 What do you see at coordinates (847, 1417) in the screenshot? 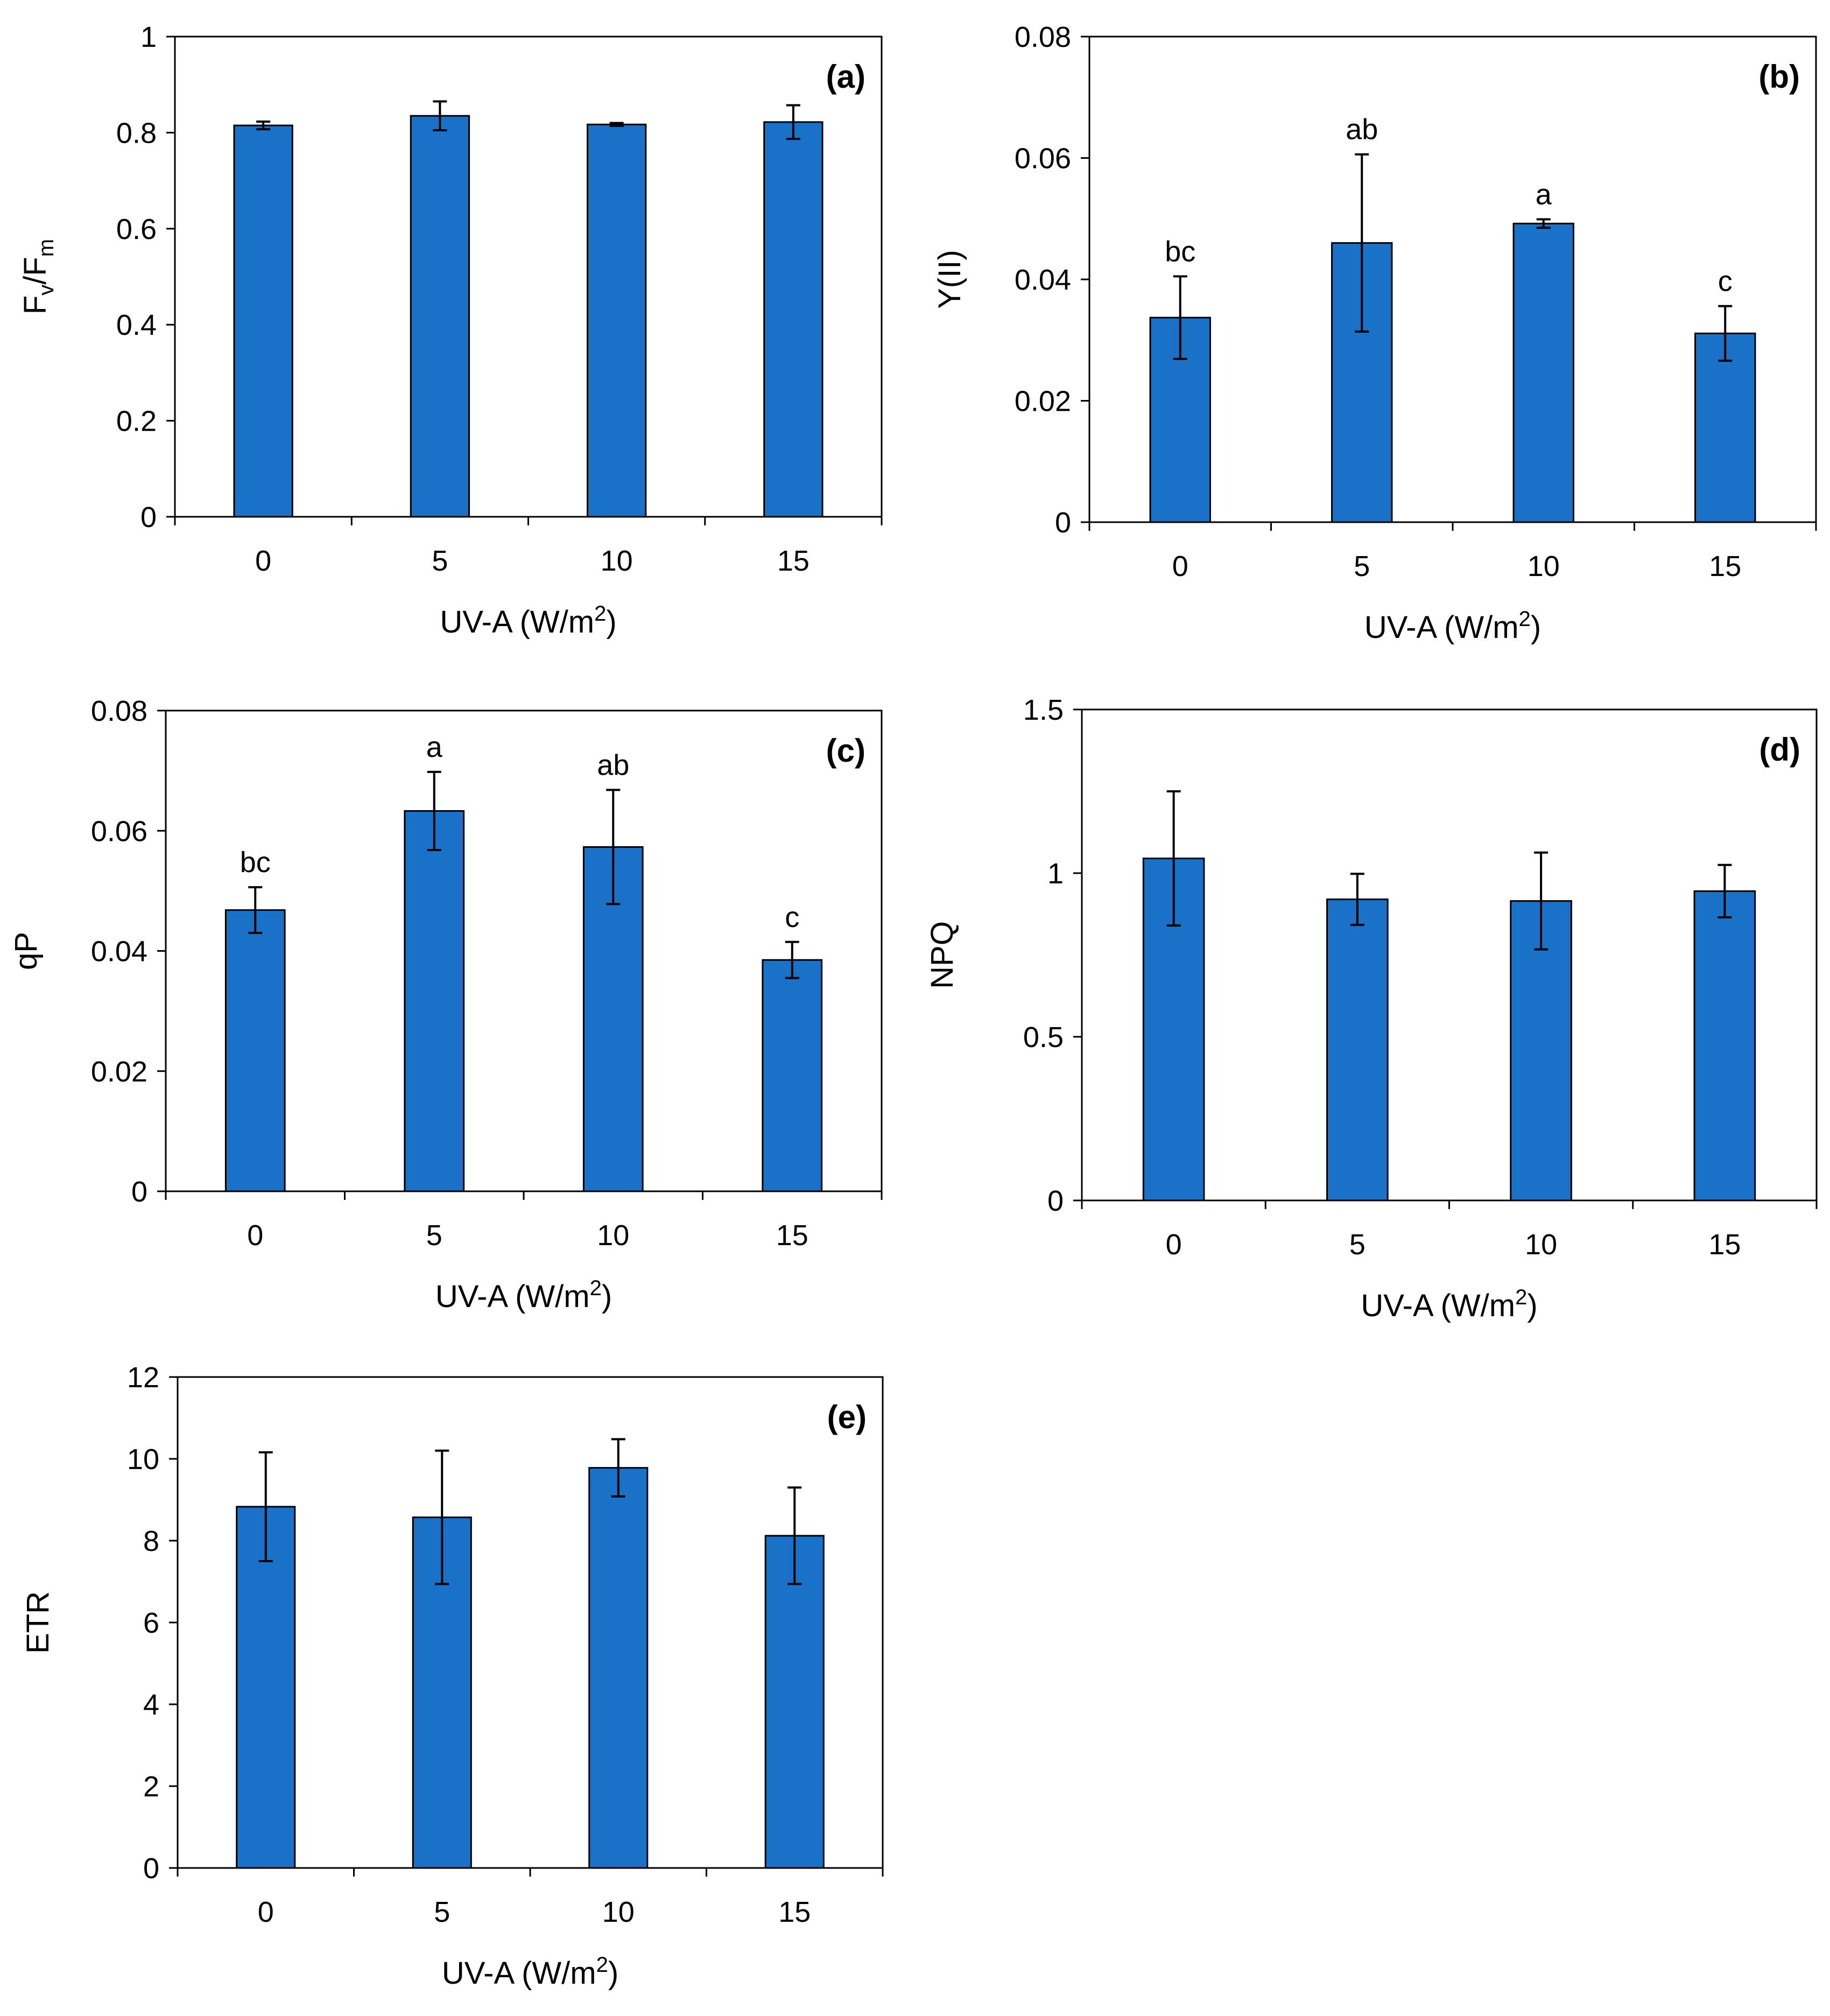
I see `panel-label: (e)` at bounding box center [847, 1417].